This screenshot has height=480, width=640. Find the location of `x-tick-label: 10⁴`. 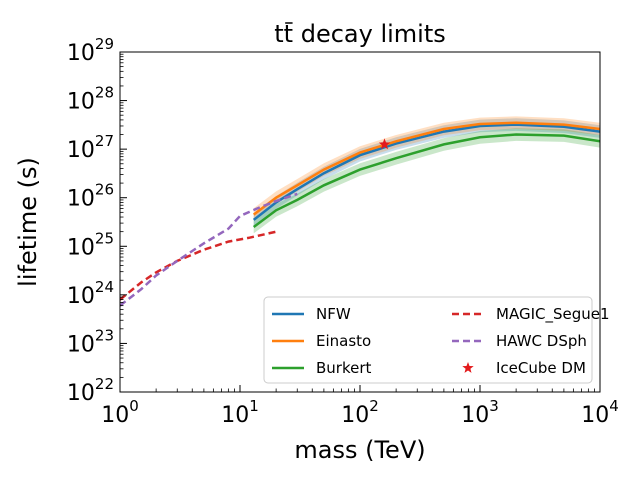

x-tick-label: 10⁴ is located at coordinates (600, 412).